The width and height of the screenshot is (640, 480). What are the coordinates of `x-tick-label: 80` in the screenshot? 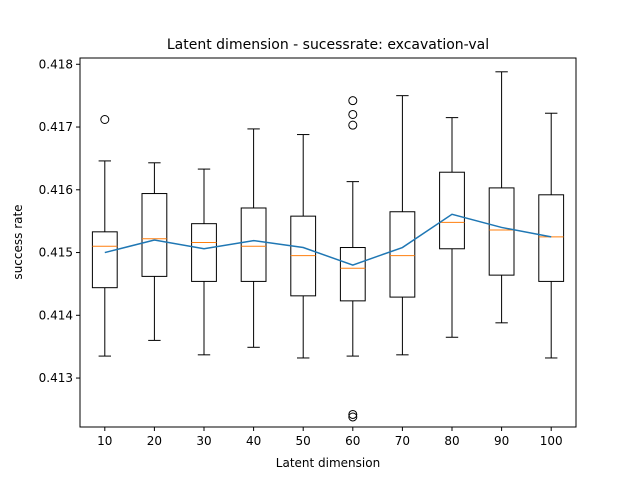 It's located at (451, 441).